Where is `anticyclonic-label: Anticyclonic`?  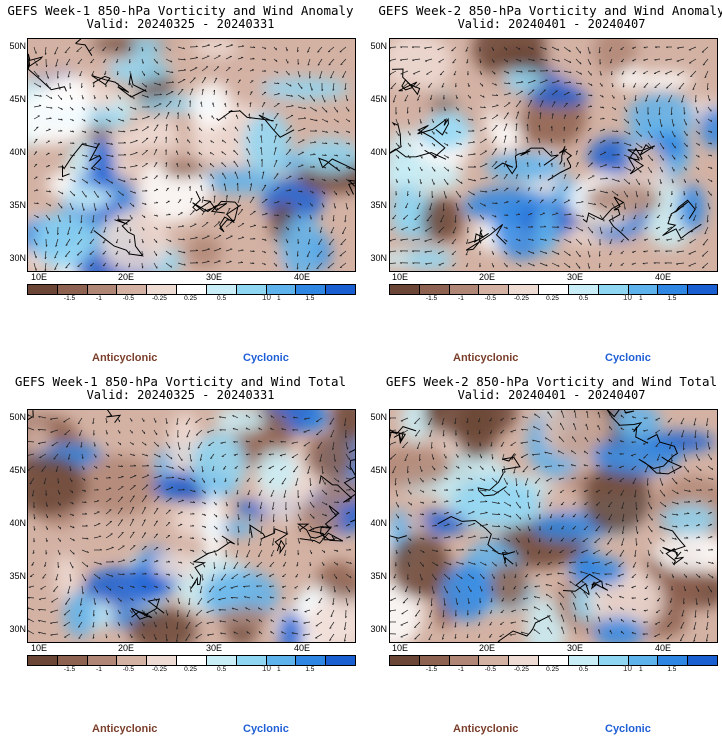
anticyclonic-label: Anticyclonic is located at coordinates (125, 358).